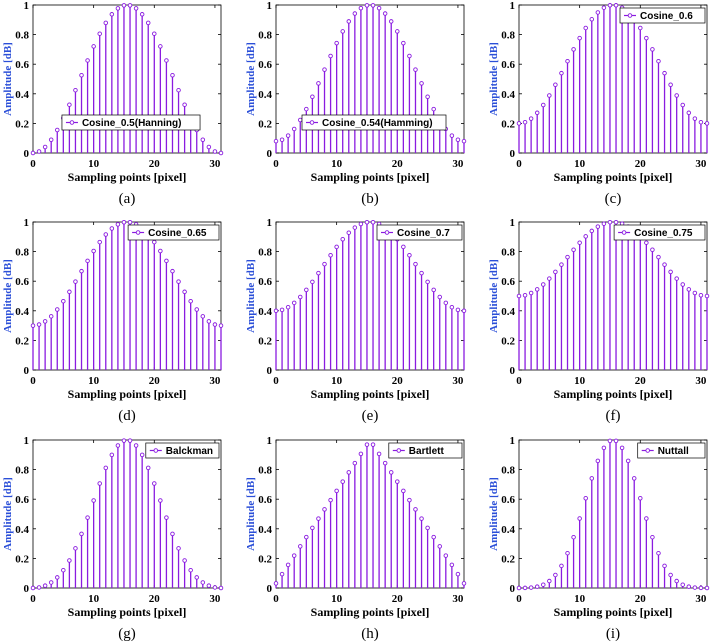 Image resolution: width=725 pixels, height=643 pixels. What do you see at coordinates (251, 296) in the screenshot?
I see `y-axis-label: Amplitude [dB]` at bounding box center [251, 296].